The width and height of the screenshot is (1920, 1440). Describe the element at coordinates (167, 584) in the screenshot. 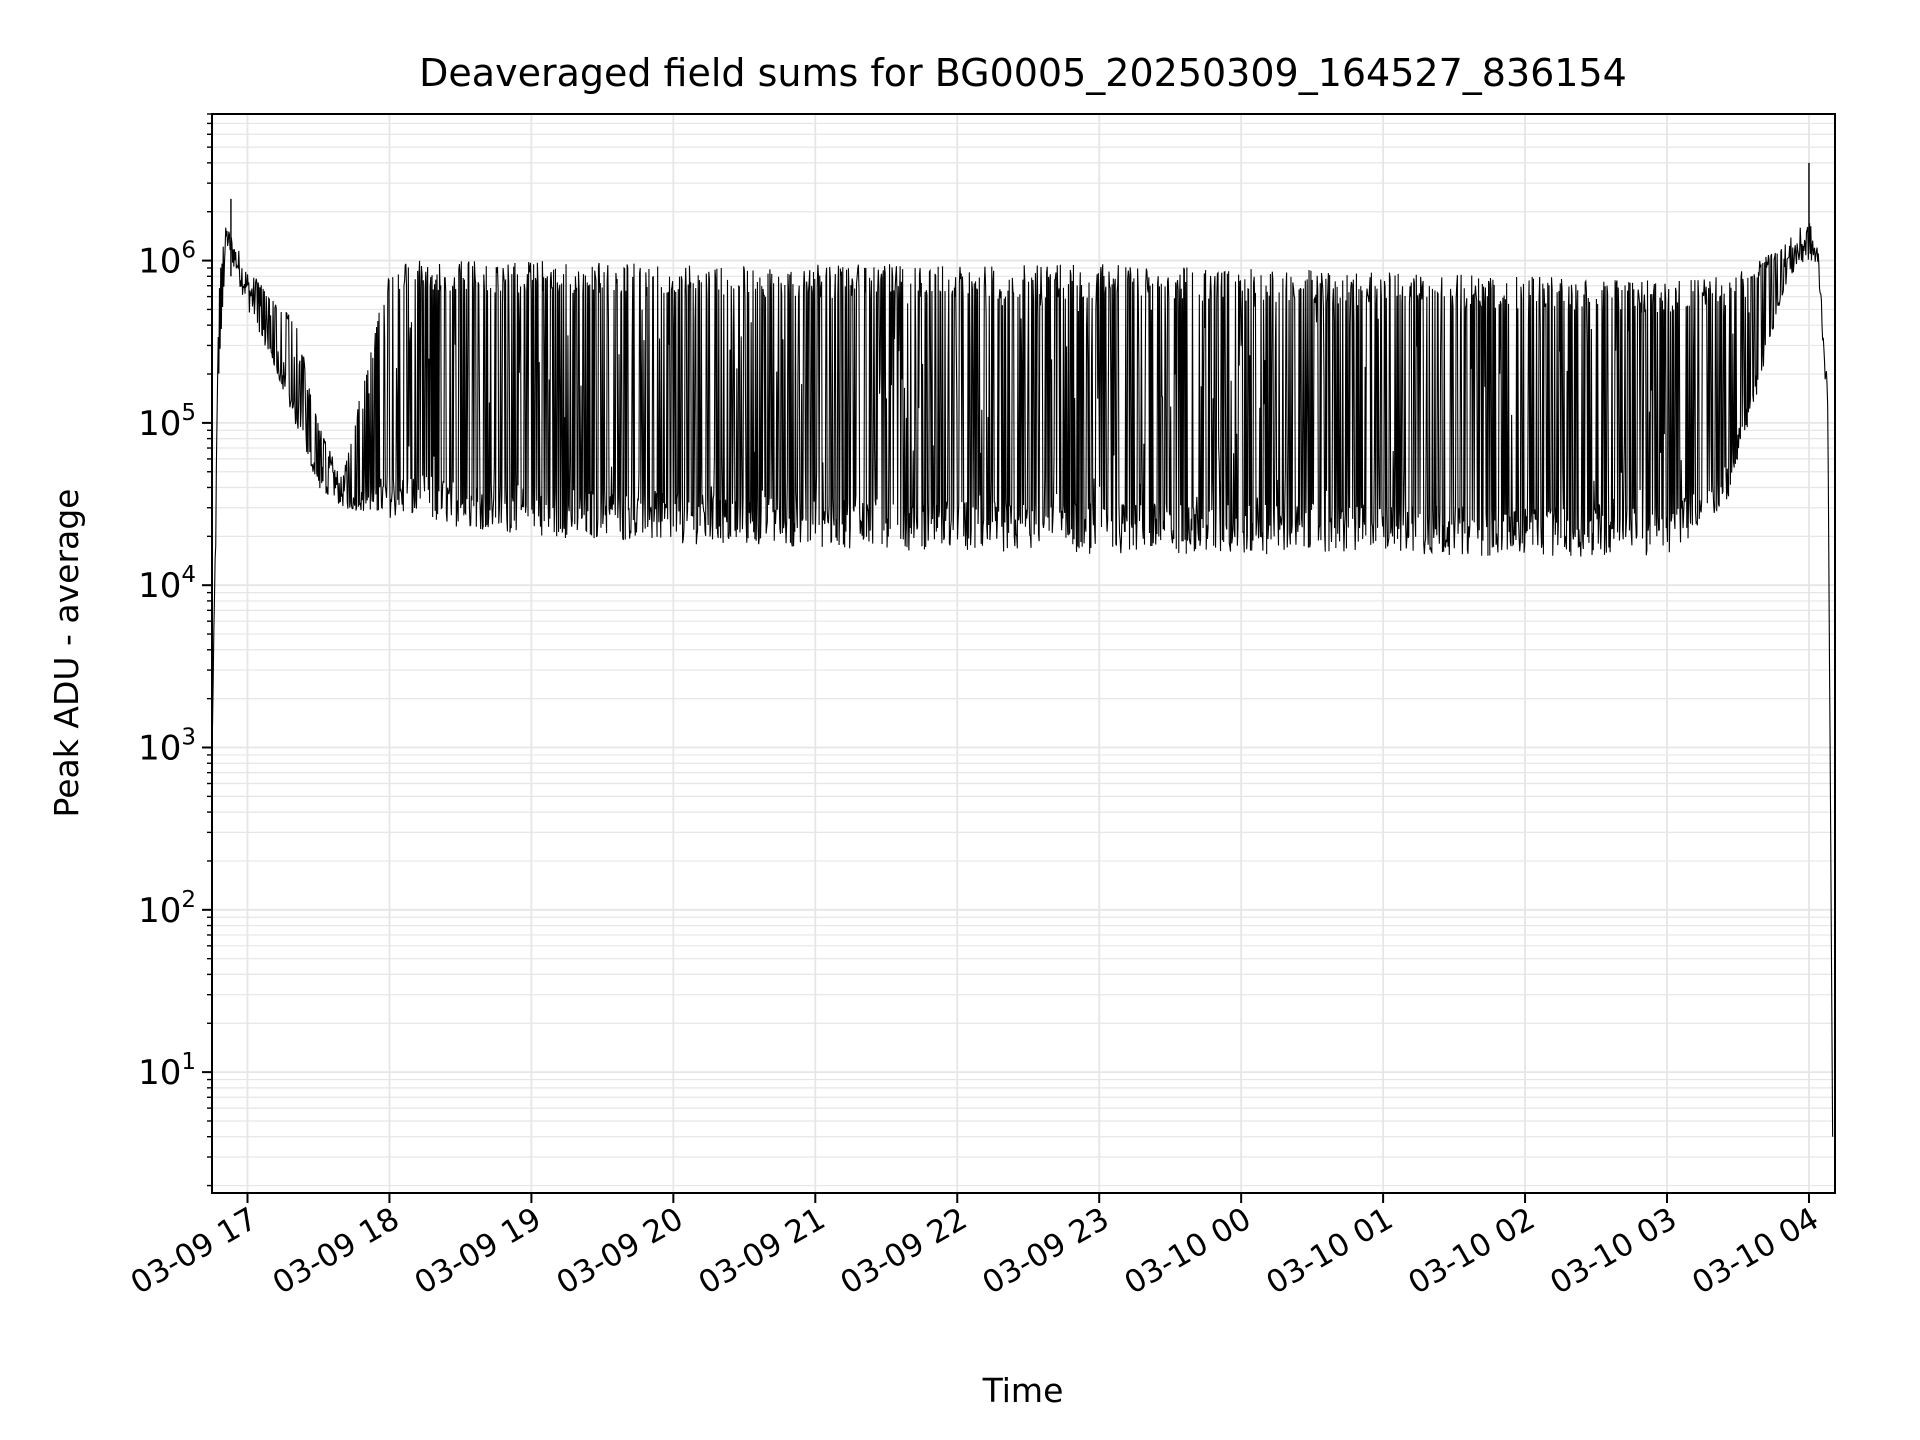

I see `y-tick-label: 10⁴` at that location.